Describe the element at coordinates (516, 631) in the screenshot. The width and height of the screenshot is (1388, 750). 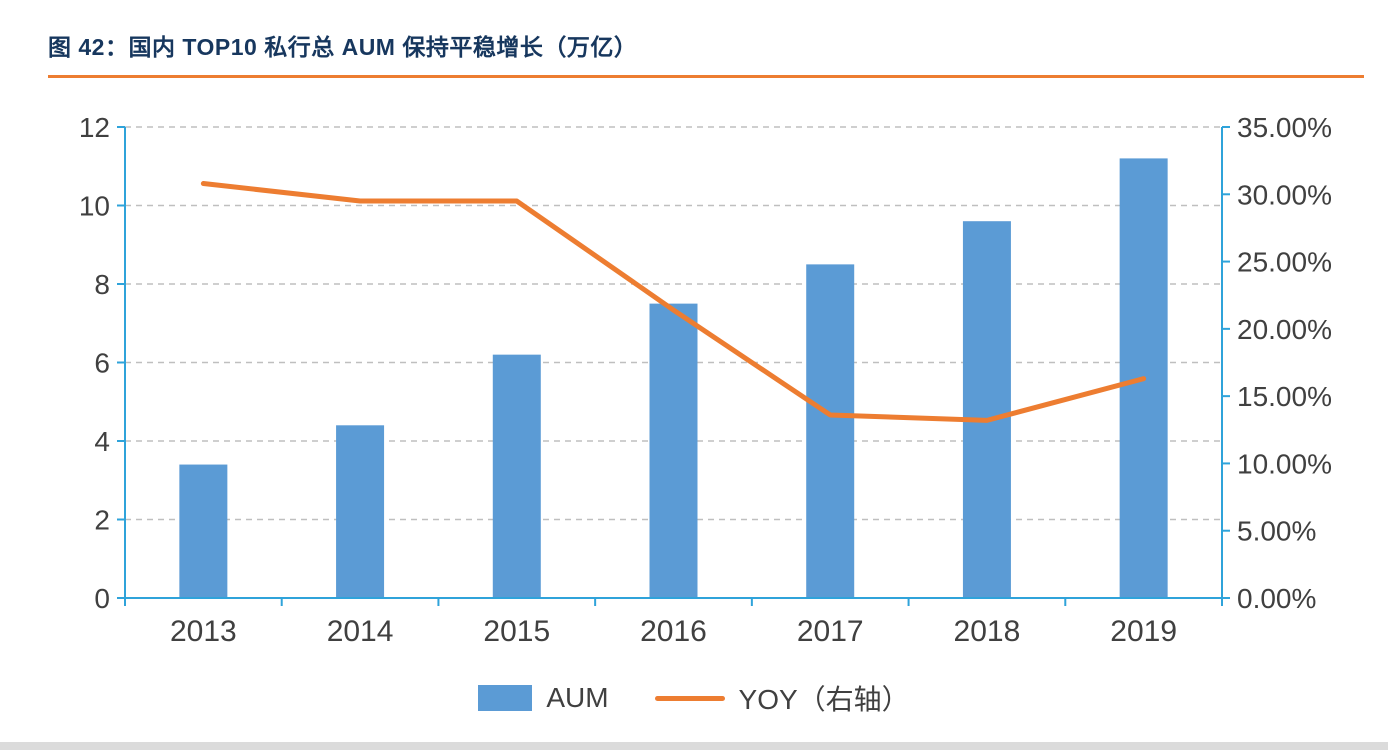
I see `x-axis-category-label: 2015` at that location.